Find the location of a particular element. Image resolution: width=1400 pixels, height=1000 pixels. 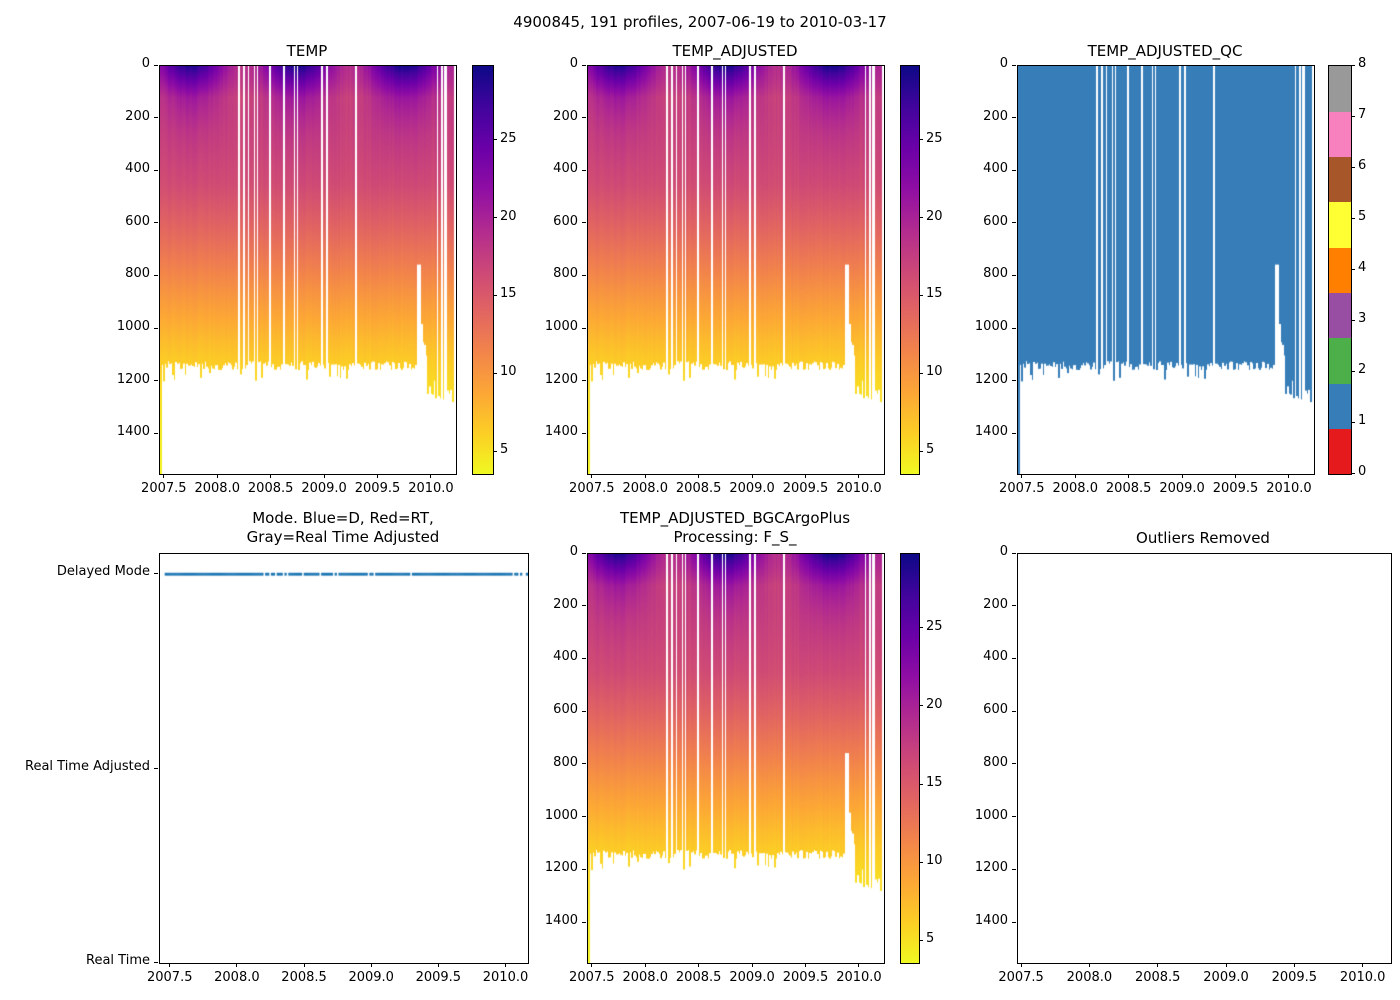

title-temp-adjusted: TEMP_ADJUSTED is located at coordinates (735, 51).